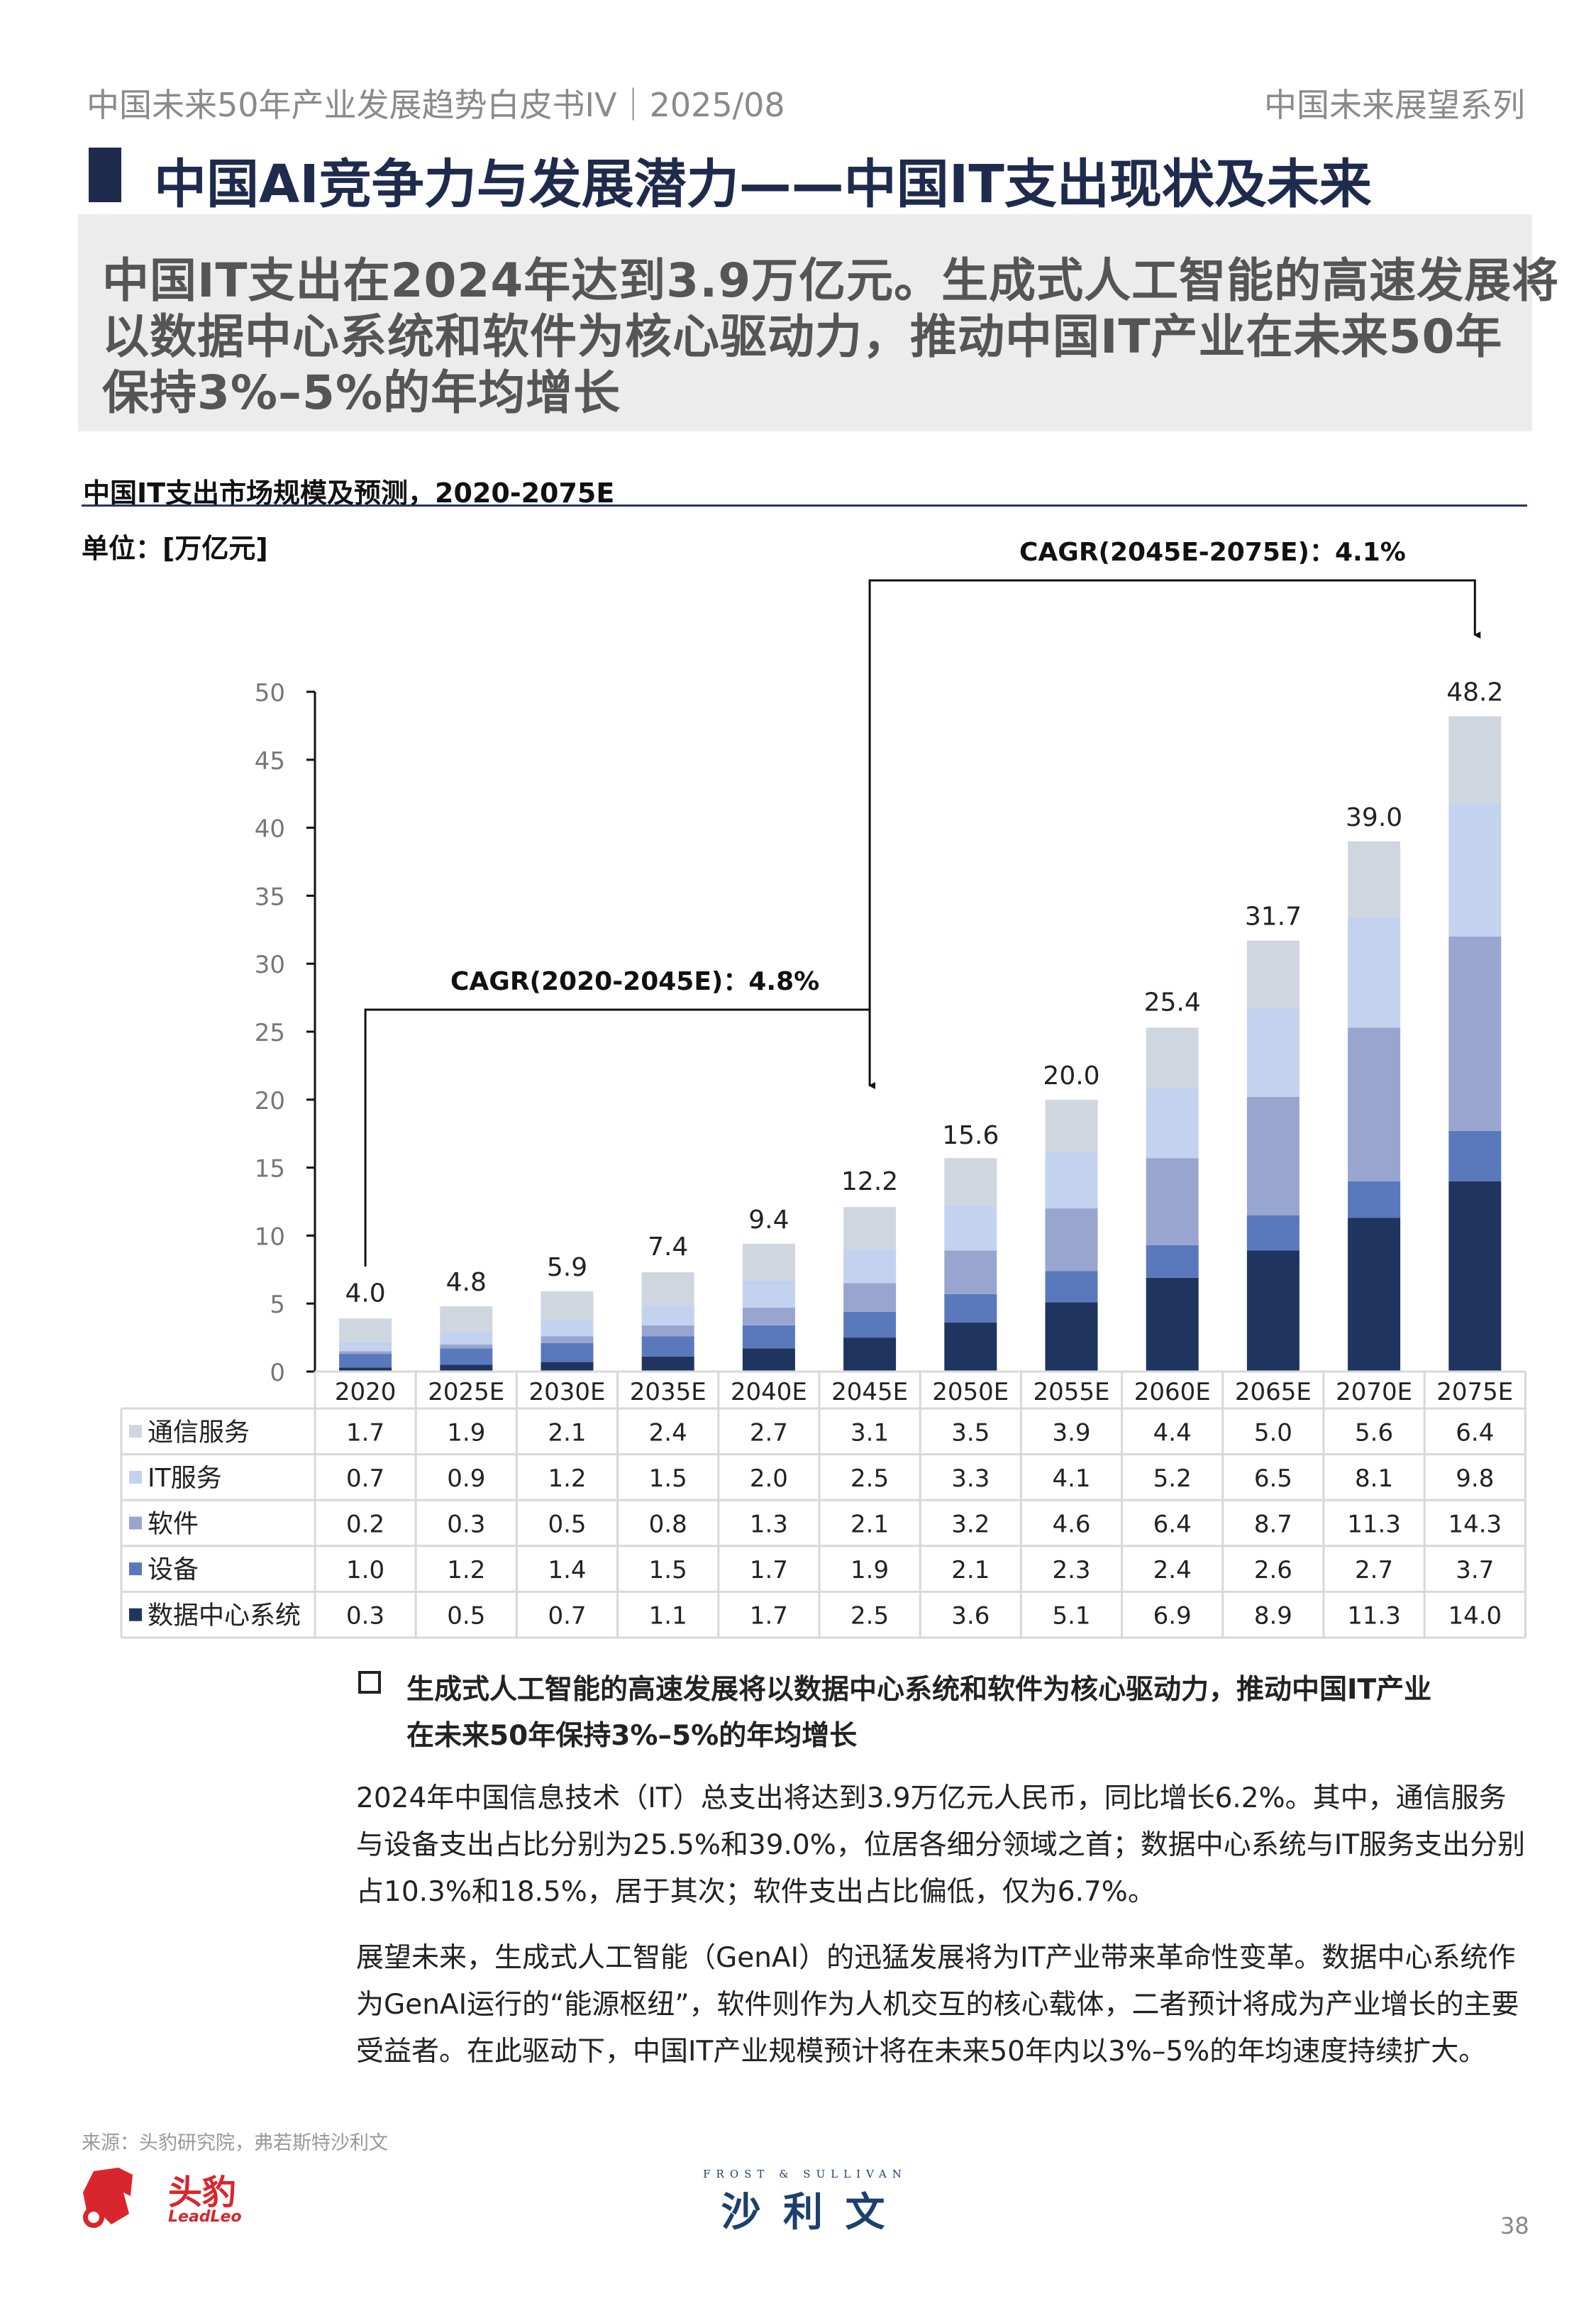 This screenshot has width=1596, height=2306. I want to click on bullet-line: 在未来50年保持3%–5%的年均增长, so click(632, 1736).